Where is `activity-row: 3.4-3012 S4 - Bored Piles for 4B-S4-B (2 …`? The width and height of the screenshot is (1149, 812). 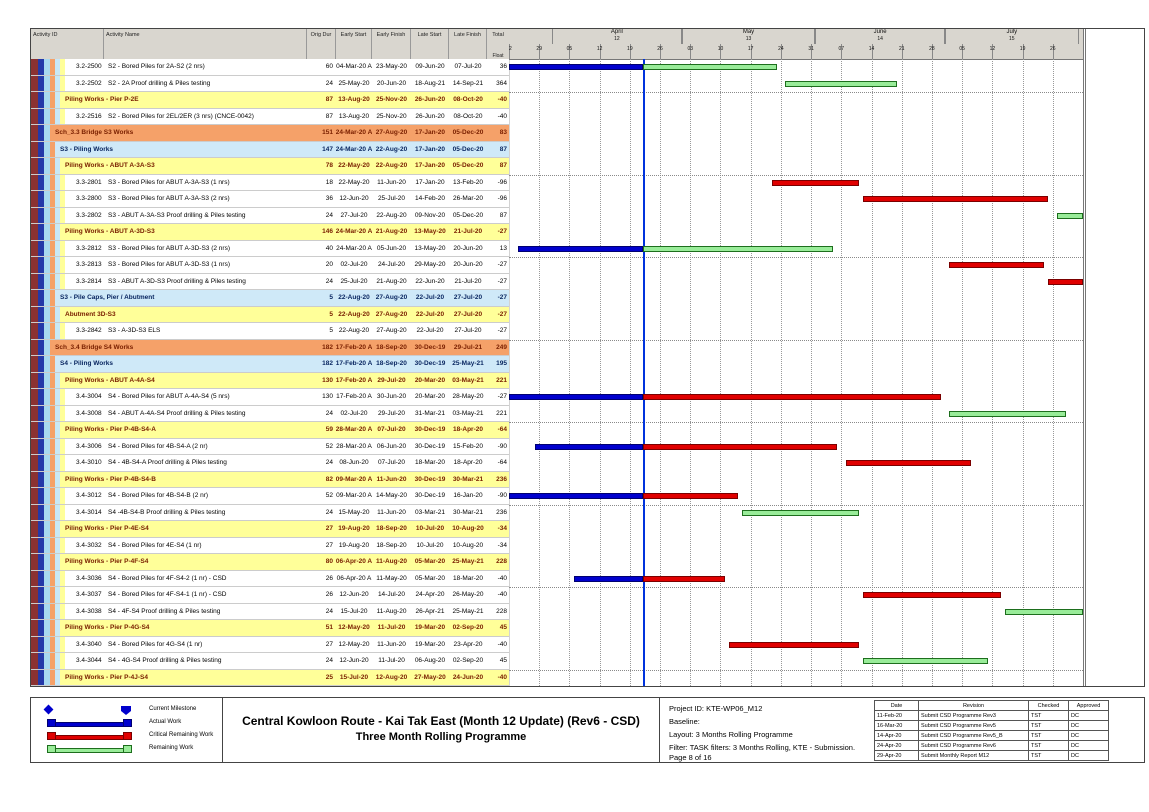 activity-row: 3.4-3012 S4 - Bored Piles for 4B-S4-B (2 … is located at coordinates (270, 496).